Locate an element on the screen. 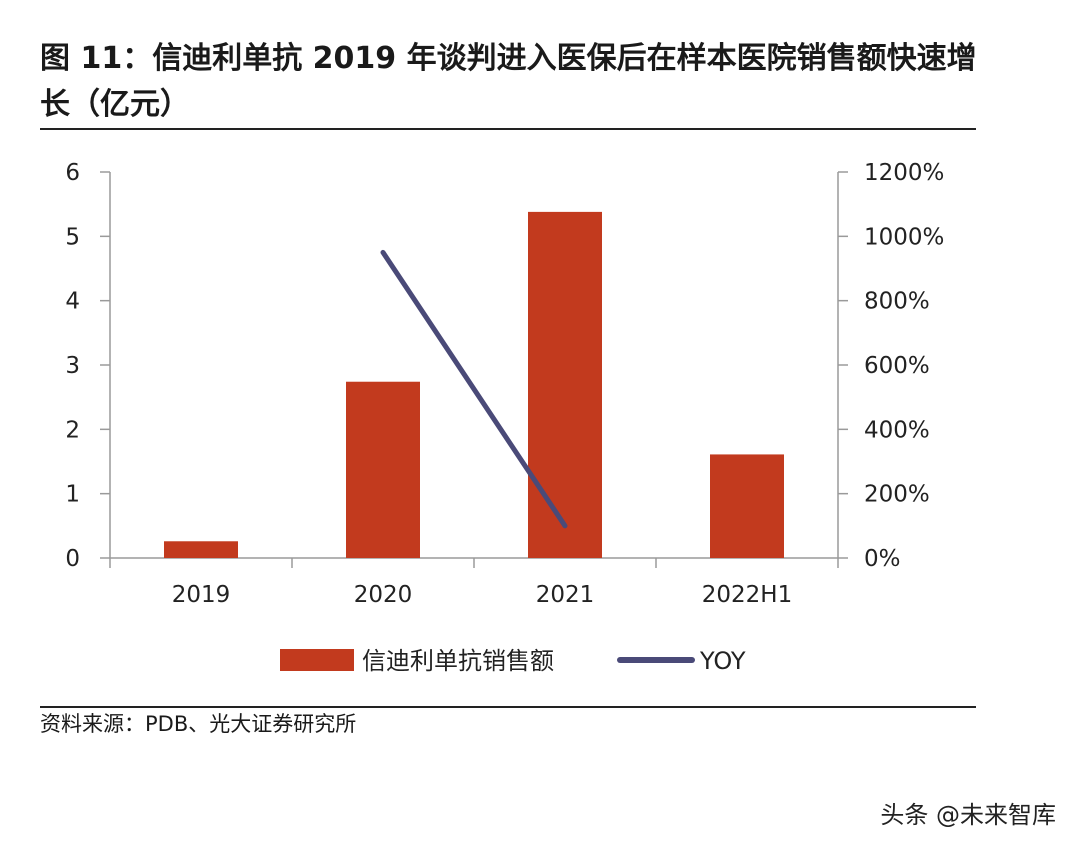 Image resolution: width=1080 pixels, height=848 pixels. x-tick-label: 2021 is located at coordinates (565, 595).